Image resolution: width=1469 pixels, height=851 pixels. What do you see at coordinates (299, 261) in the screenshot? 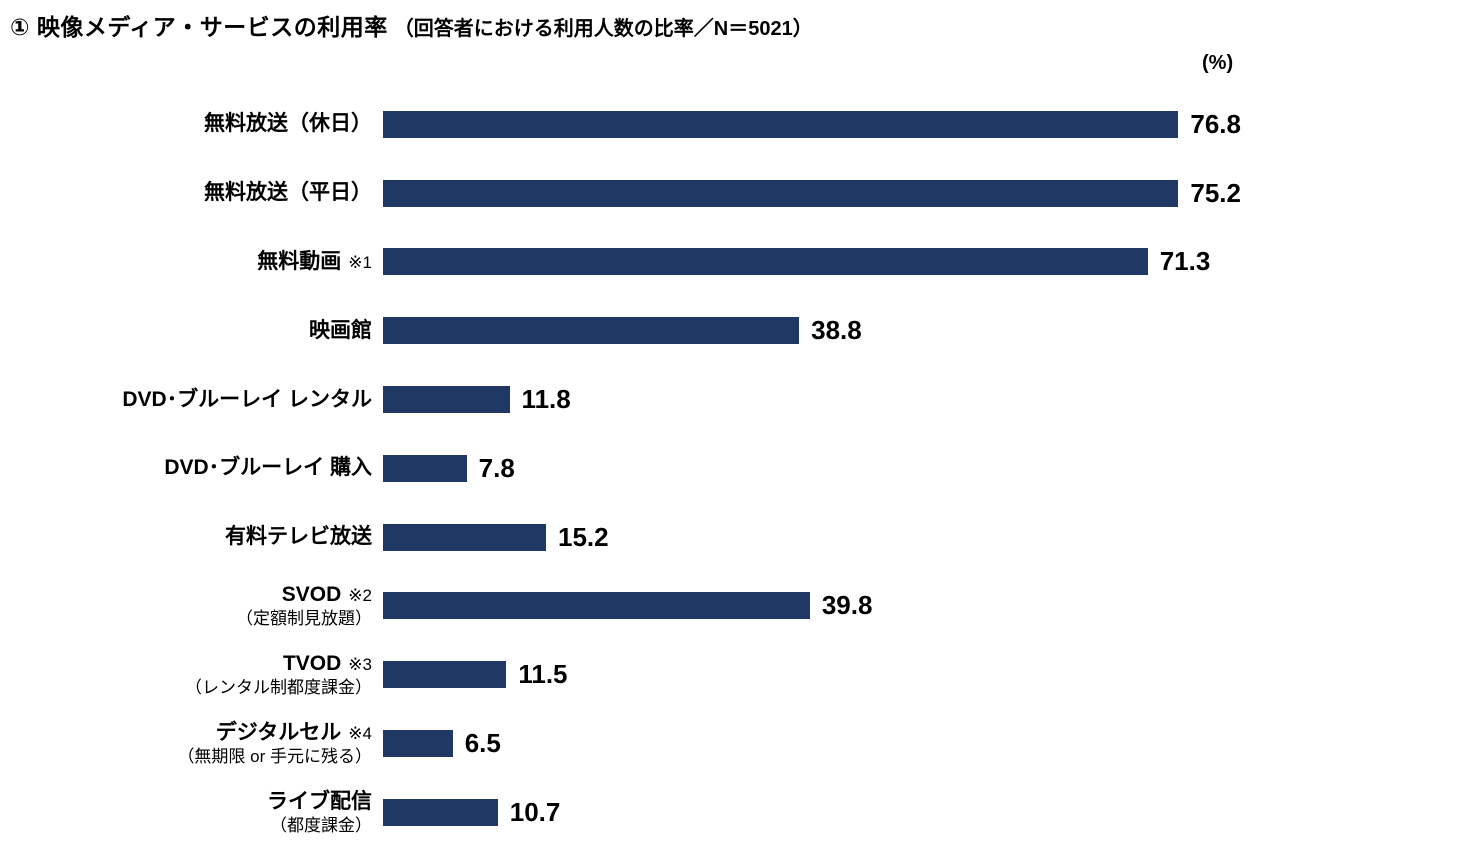
I see `row-label: 無料動画` at bounding box center [299, 261].